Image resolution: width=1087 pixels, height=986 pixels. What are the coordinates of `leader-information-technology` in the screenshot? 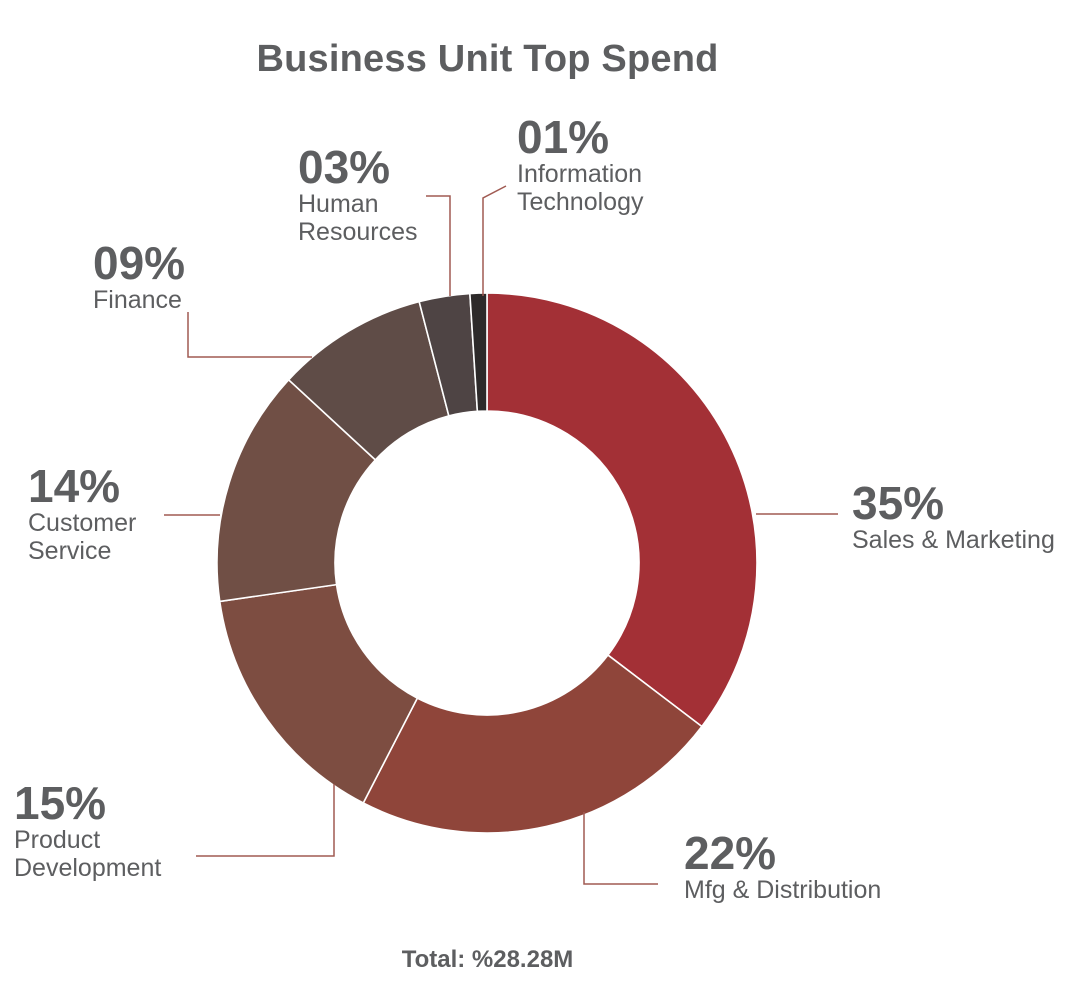 It's located at (494, 240).